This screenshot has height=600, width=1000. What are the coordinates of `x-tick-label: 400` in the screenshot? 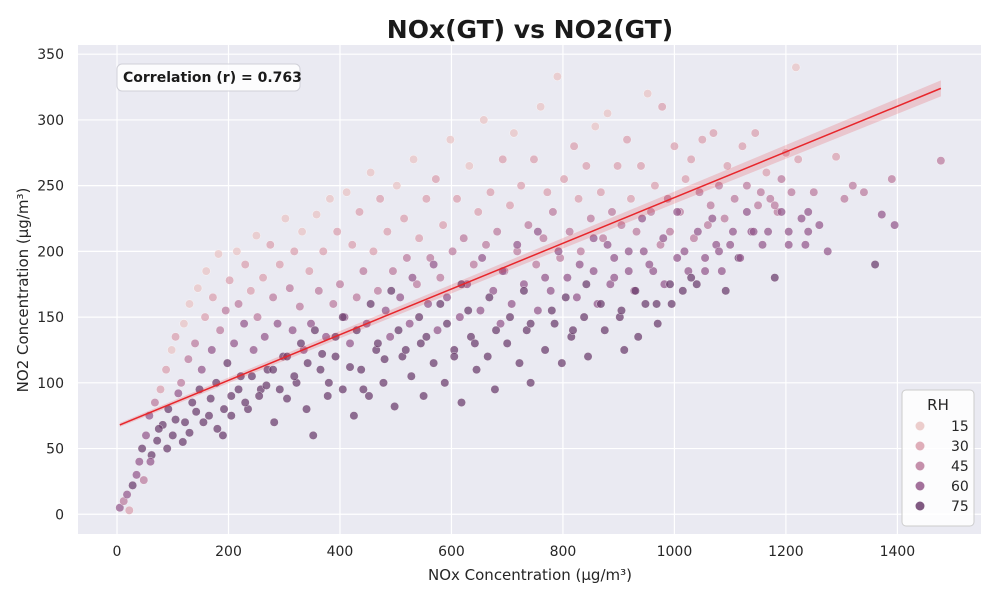 It's located at (340, 552).